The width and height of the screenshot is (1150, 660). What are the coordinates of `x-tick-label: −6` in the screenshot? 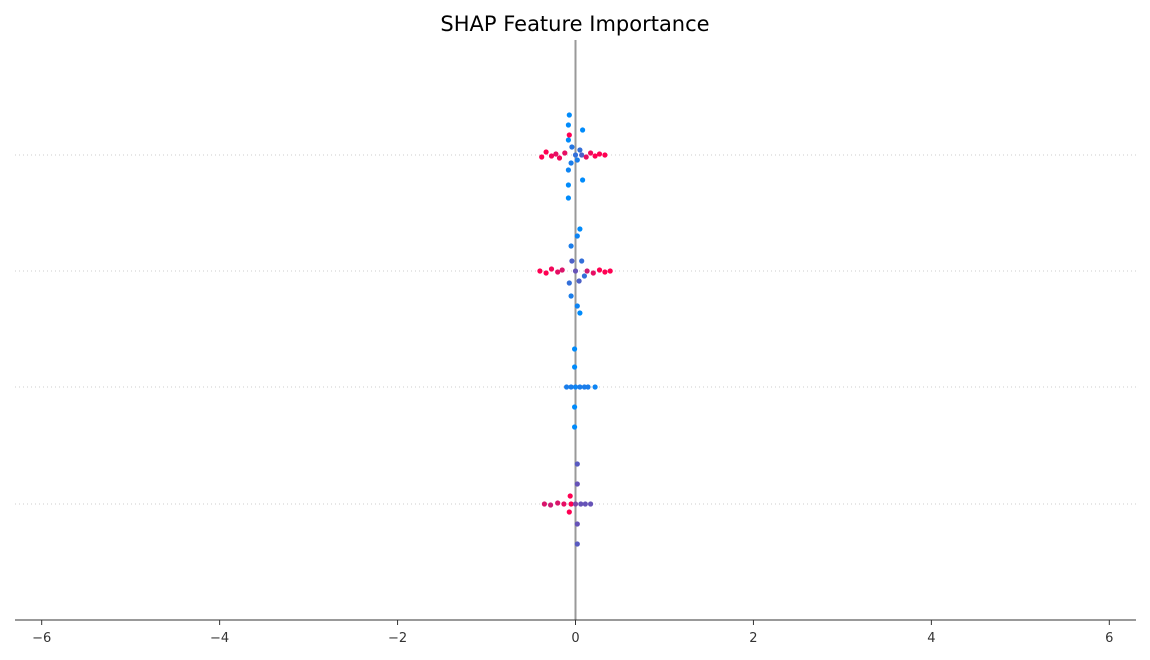 It's located at (41, 638).